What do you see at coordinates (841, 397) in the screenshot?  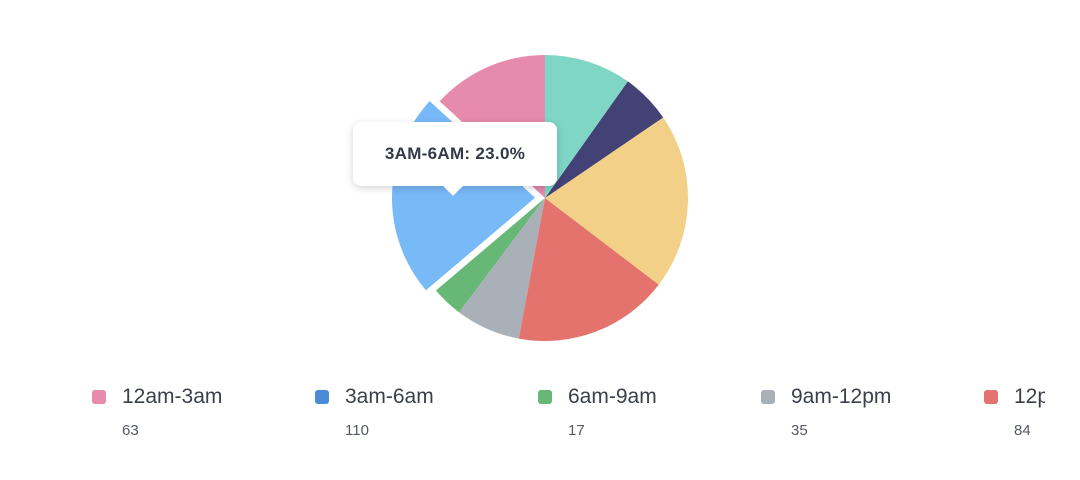 I see `legend-label: 9am-12pm` at bounding box center [841, 397].